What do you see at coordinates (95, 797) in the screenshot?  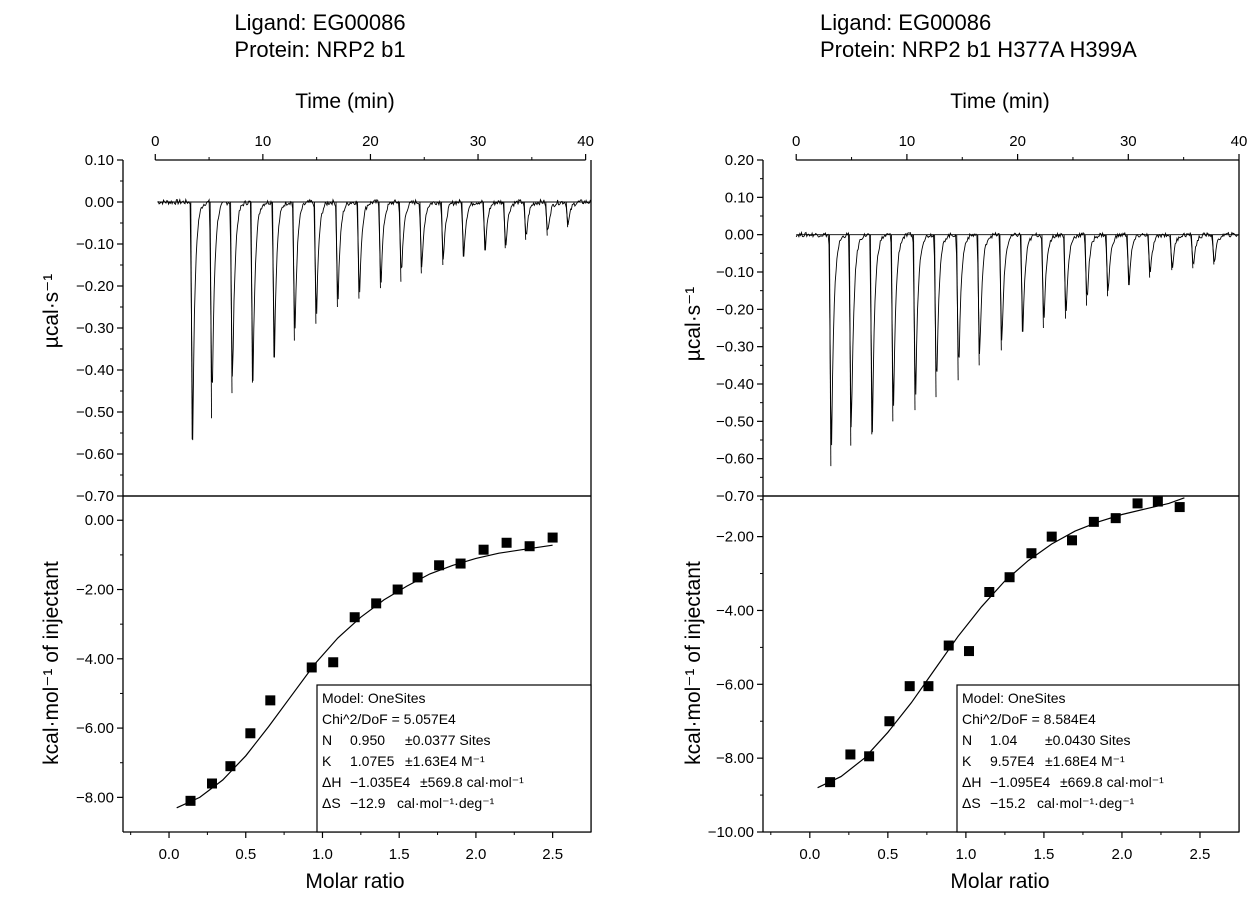 I see `energy-tick-label-4: −8.00` at bounding box center [95, 797].